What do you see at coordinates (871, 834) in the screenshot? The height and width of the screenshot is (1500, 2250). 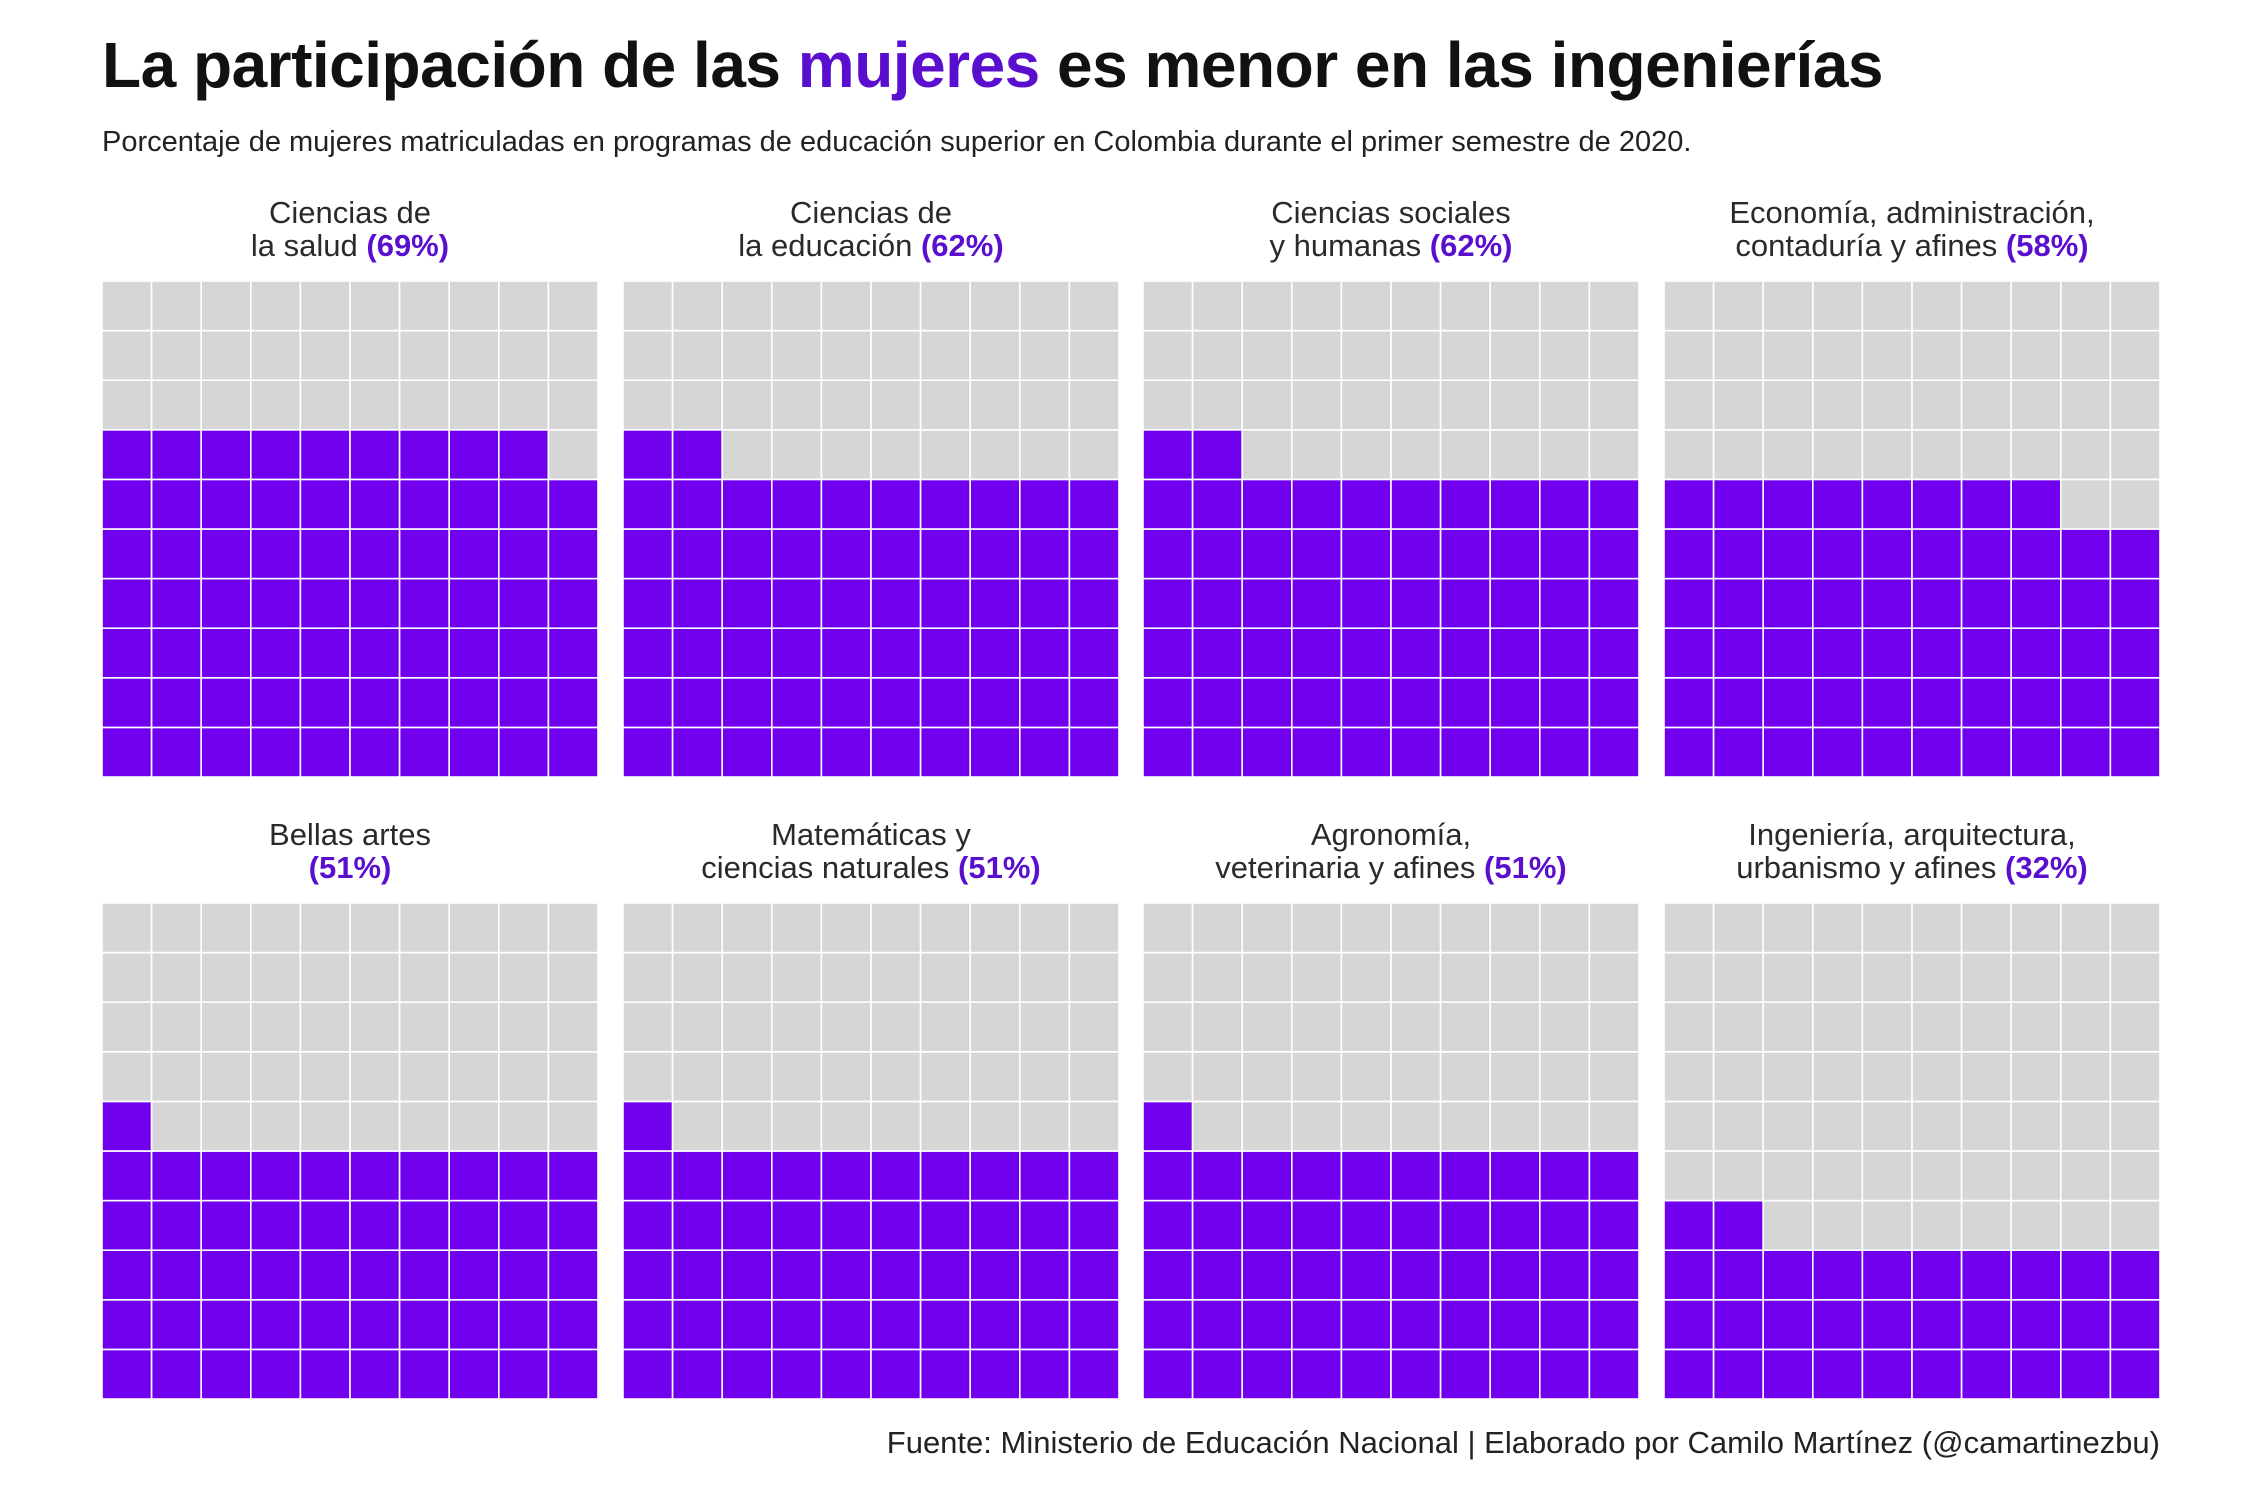 I see `panel-label-line1: Matemáticas y` at bounding box center [871, 834].